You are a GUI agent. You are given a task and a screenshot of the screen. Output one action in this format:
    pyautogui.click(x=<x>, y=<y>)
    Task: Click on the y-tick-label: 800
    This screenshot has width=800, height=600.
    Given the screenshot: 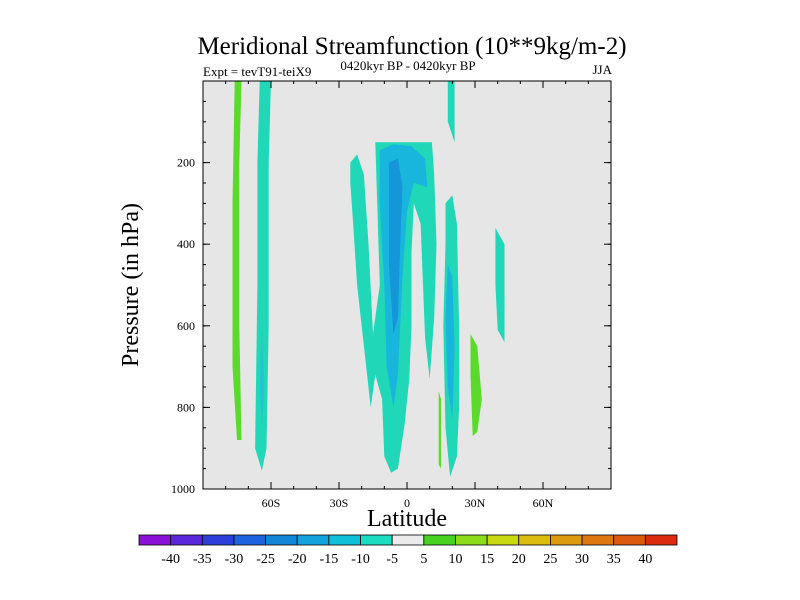 What is the action you would take?
    pyautogui.click(x=186, y=407)
    